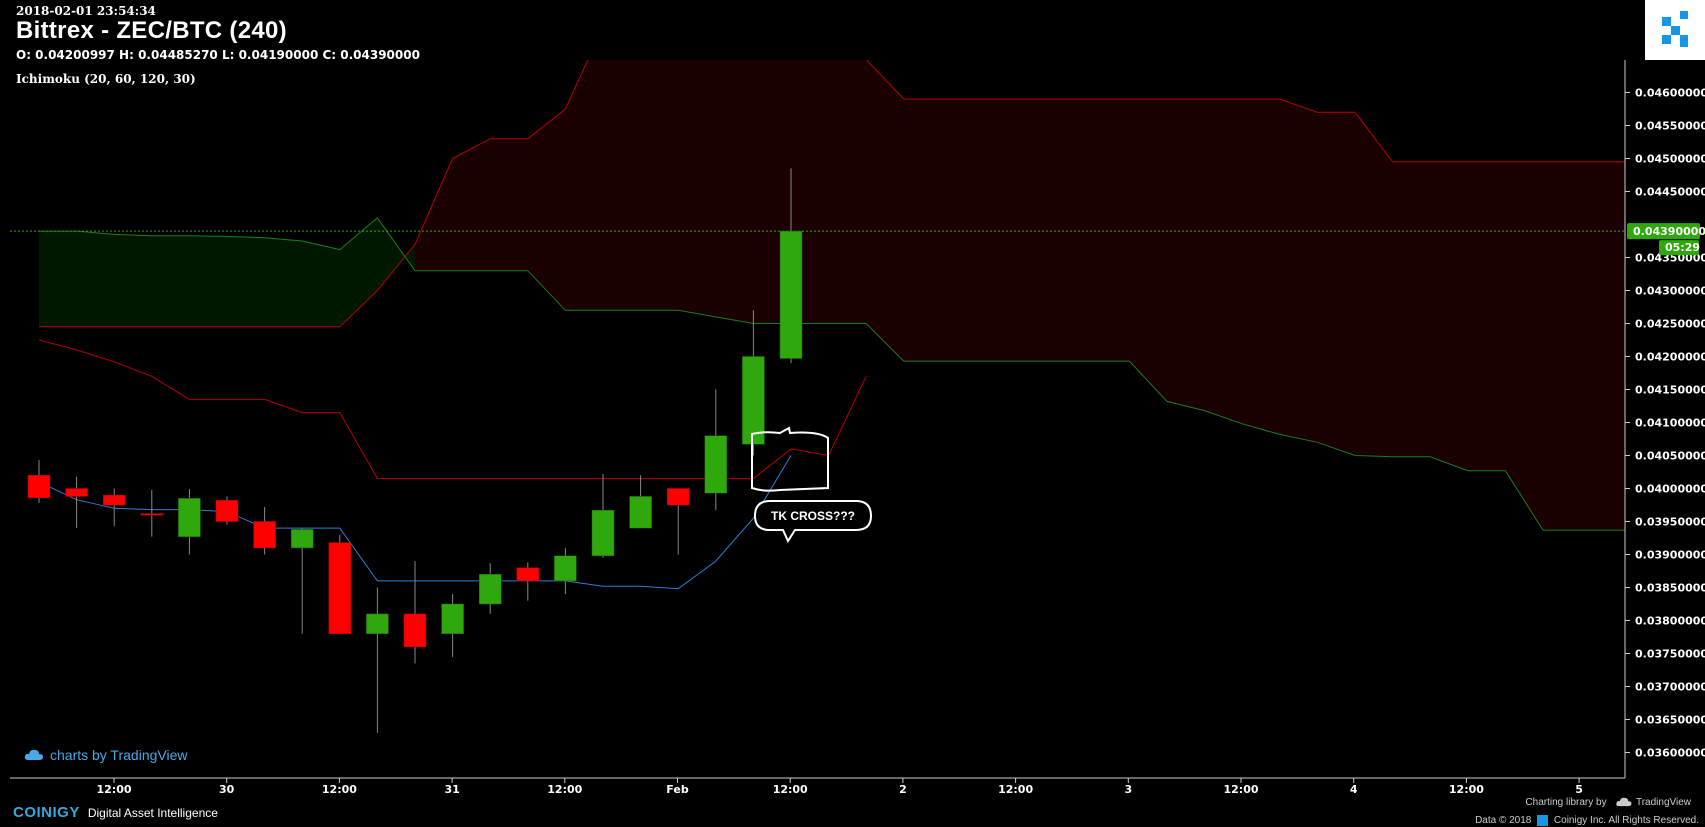 The image size is (1705, 827). I want to click on timestamp: 2018-02-01 23:54:34, so click(86, 11).